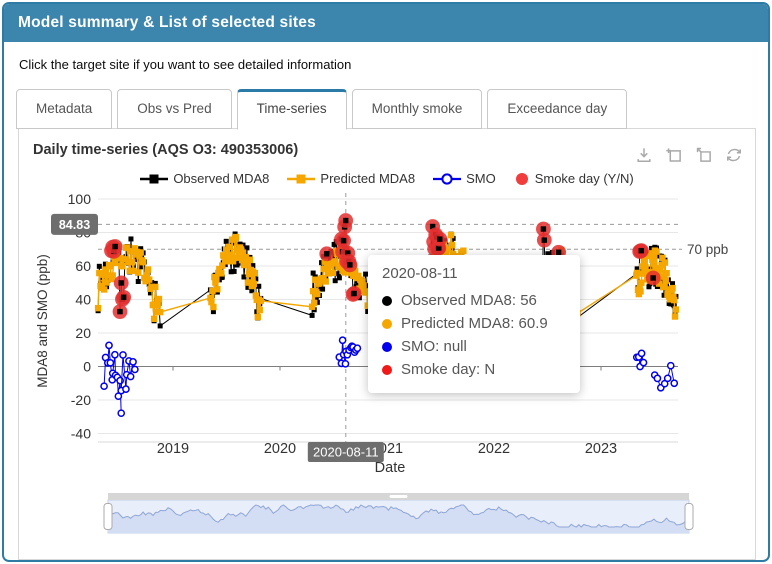 The width and height of the screenshot is (772, 564). Describe the element at coordinates (674, 155) in the screenshot. I see `box-zoom-icon` at that location.